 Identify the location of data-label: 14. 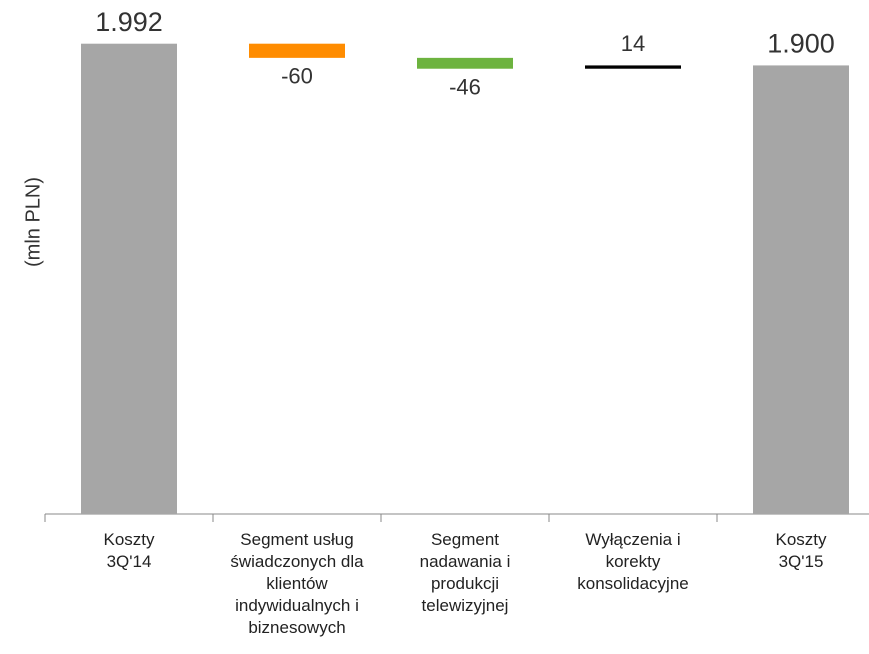
(633, 43).